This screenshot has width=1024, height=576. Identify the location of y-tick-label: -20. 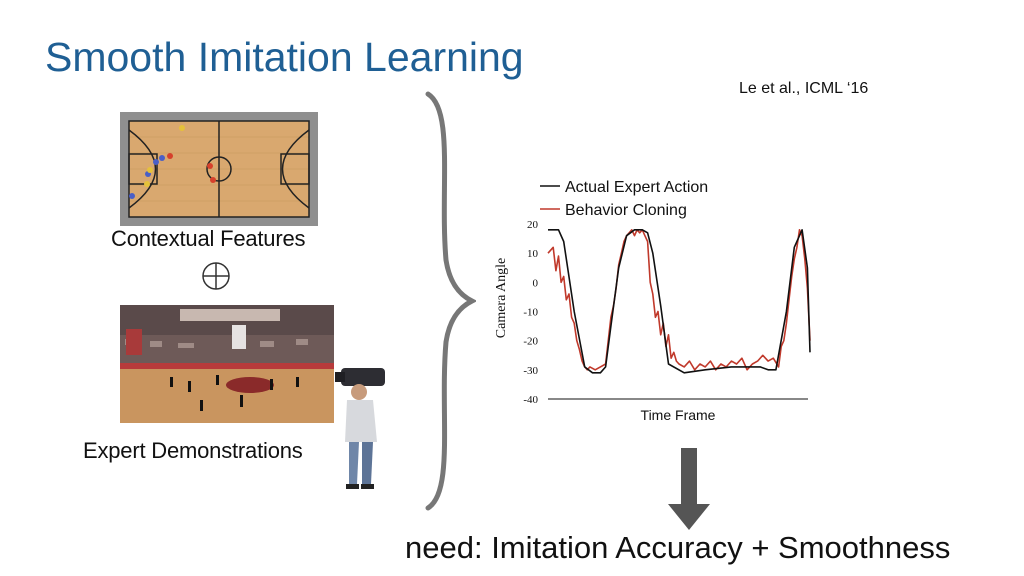
(530, 342).